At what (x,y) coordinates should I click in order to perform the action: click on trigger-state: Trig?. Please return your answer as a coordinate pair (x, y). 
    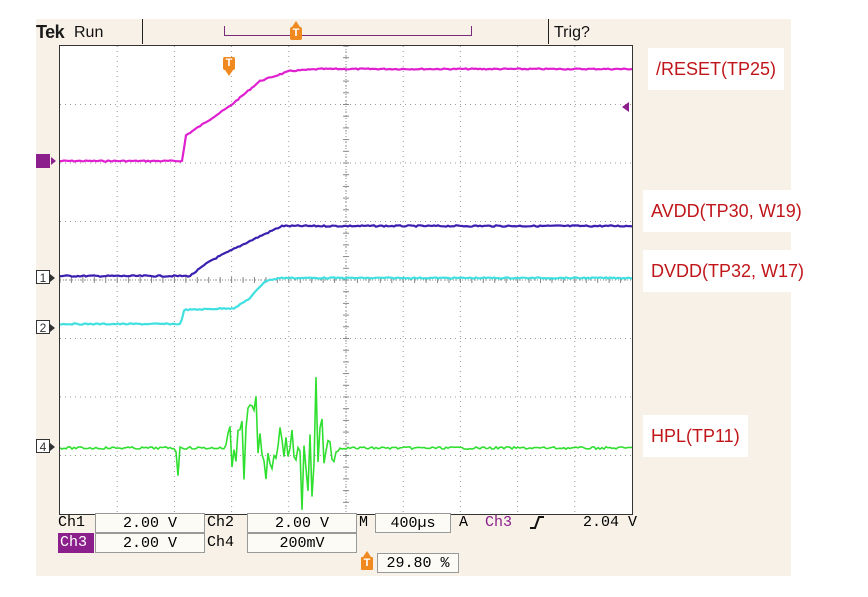
    Looking at the image, I should click on (572, 32).